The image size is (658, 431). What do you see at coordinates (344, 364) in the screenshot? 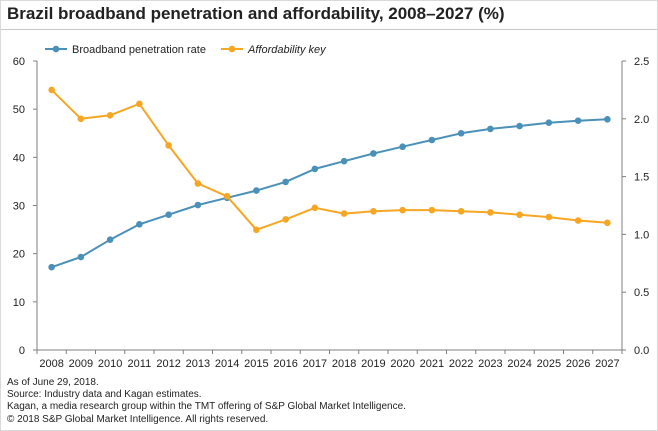
I see `x-tick-label: 2018` at bounding box center [344, 364].